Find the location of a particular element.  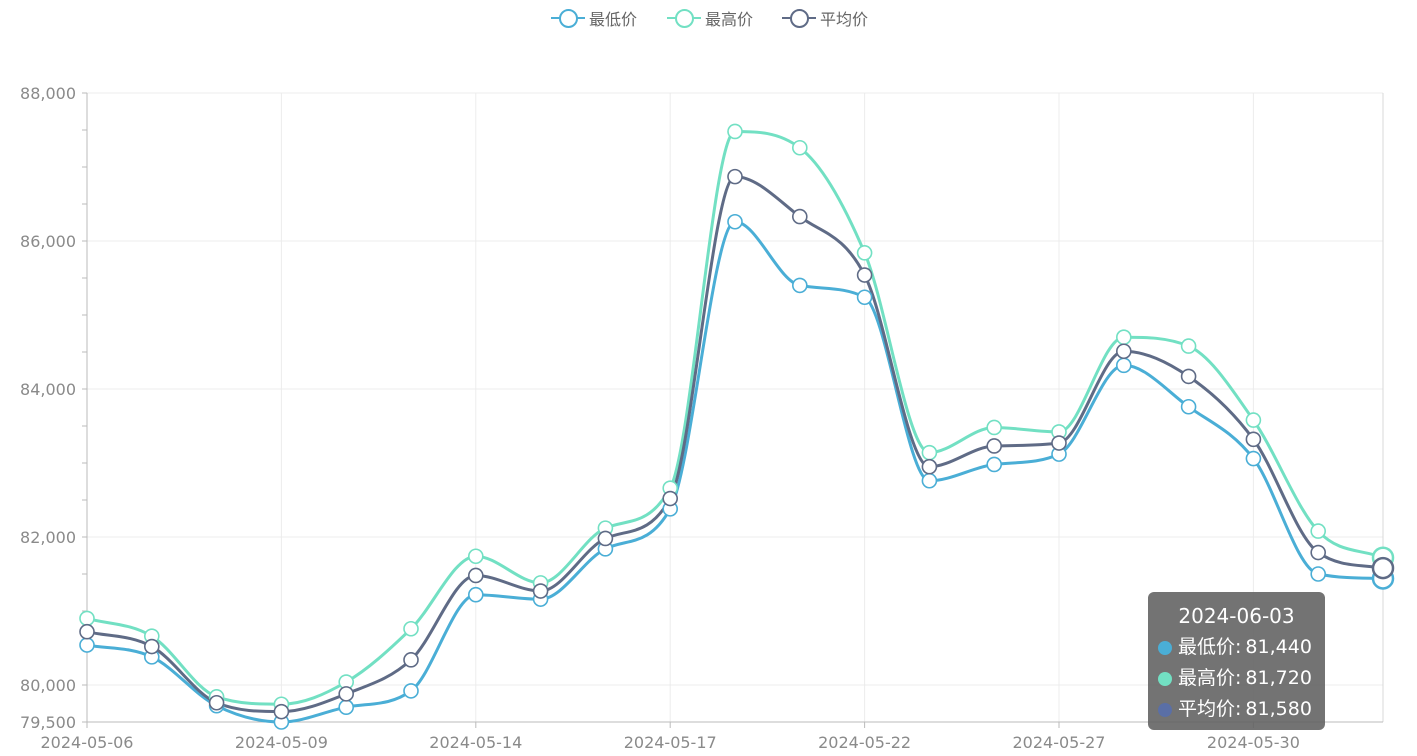

tooltip-row-avg: 平均价: 81,580 is located at coordinates (1236, 709).